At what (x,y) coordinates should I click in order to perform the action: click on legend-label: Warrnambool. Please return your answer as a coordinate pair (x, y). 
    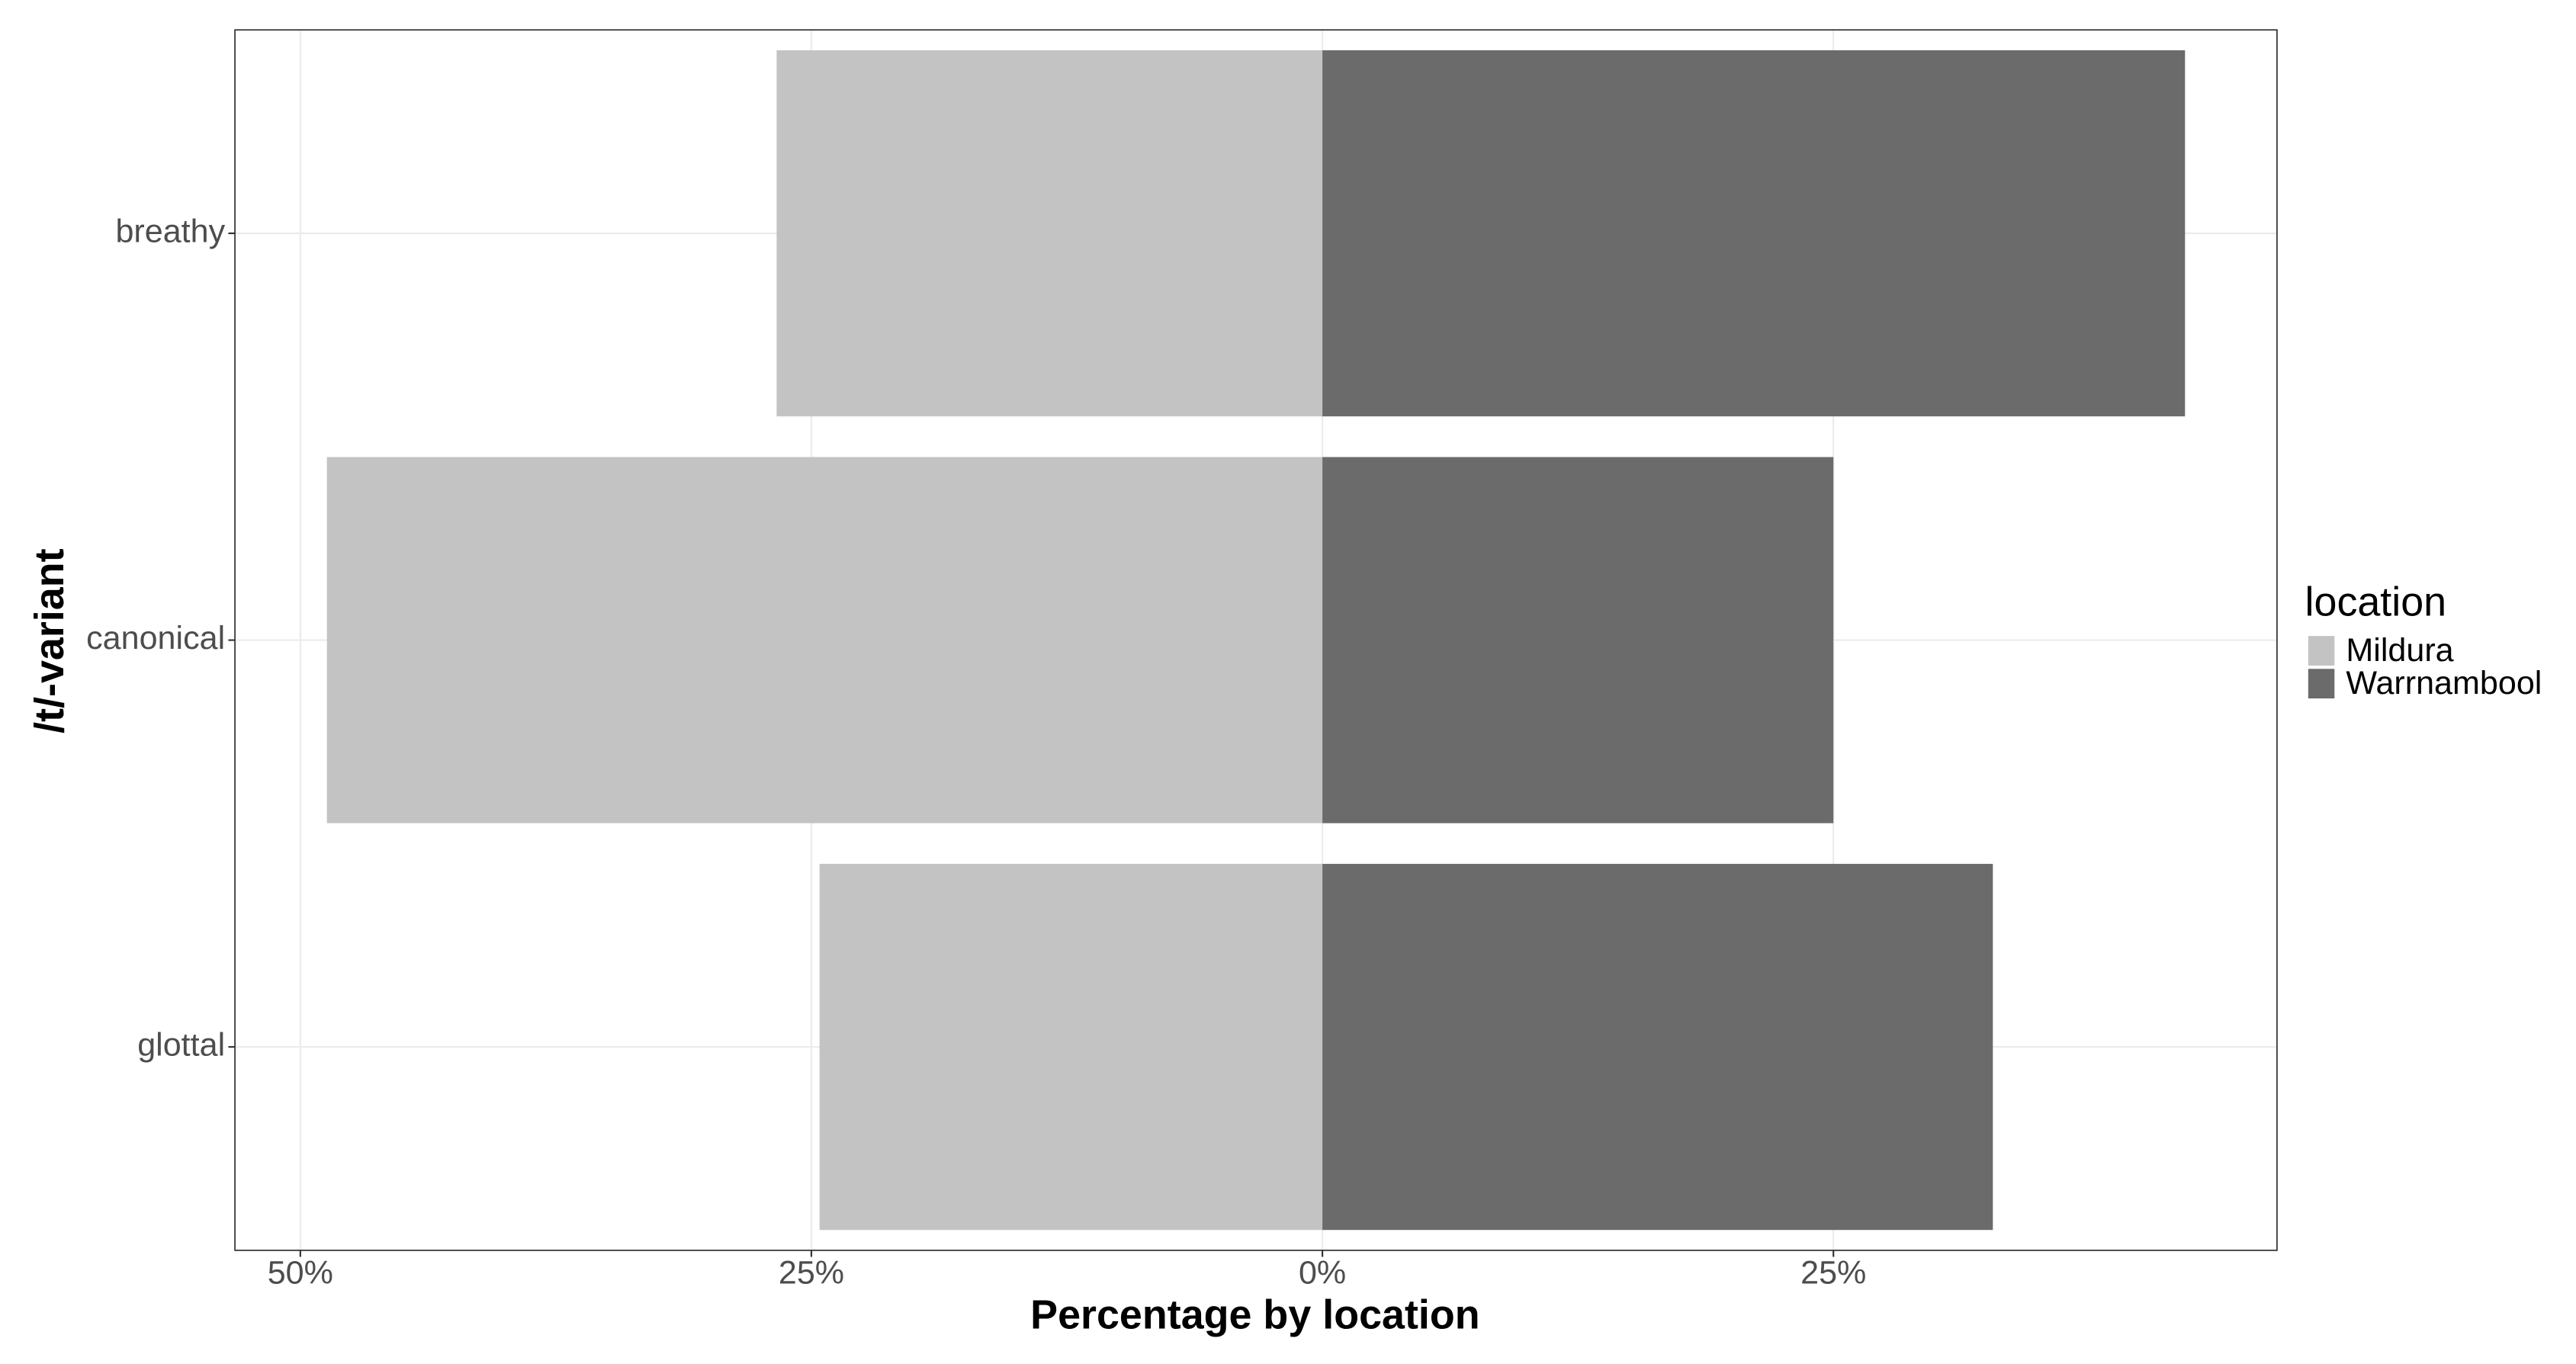
    Looking at the image, I should click on (2444, 683).